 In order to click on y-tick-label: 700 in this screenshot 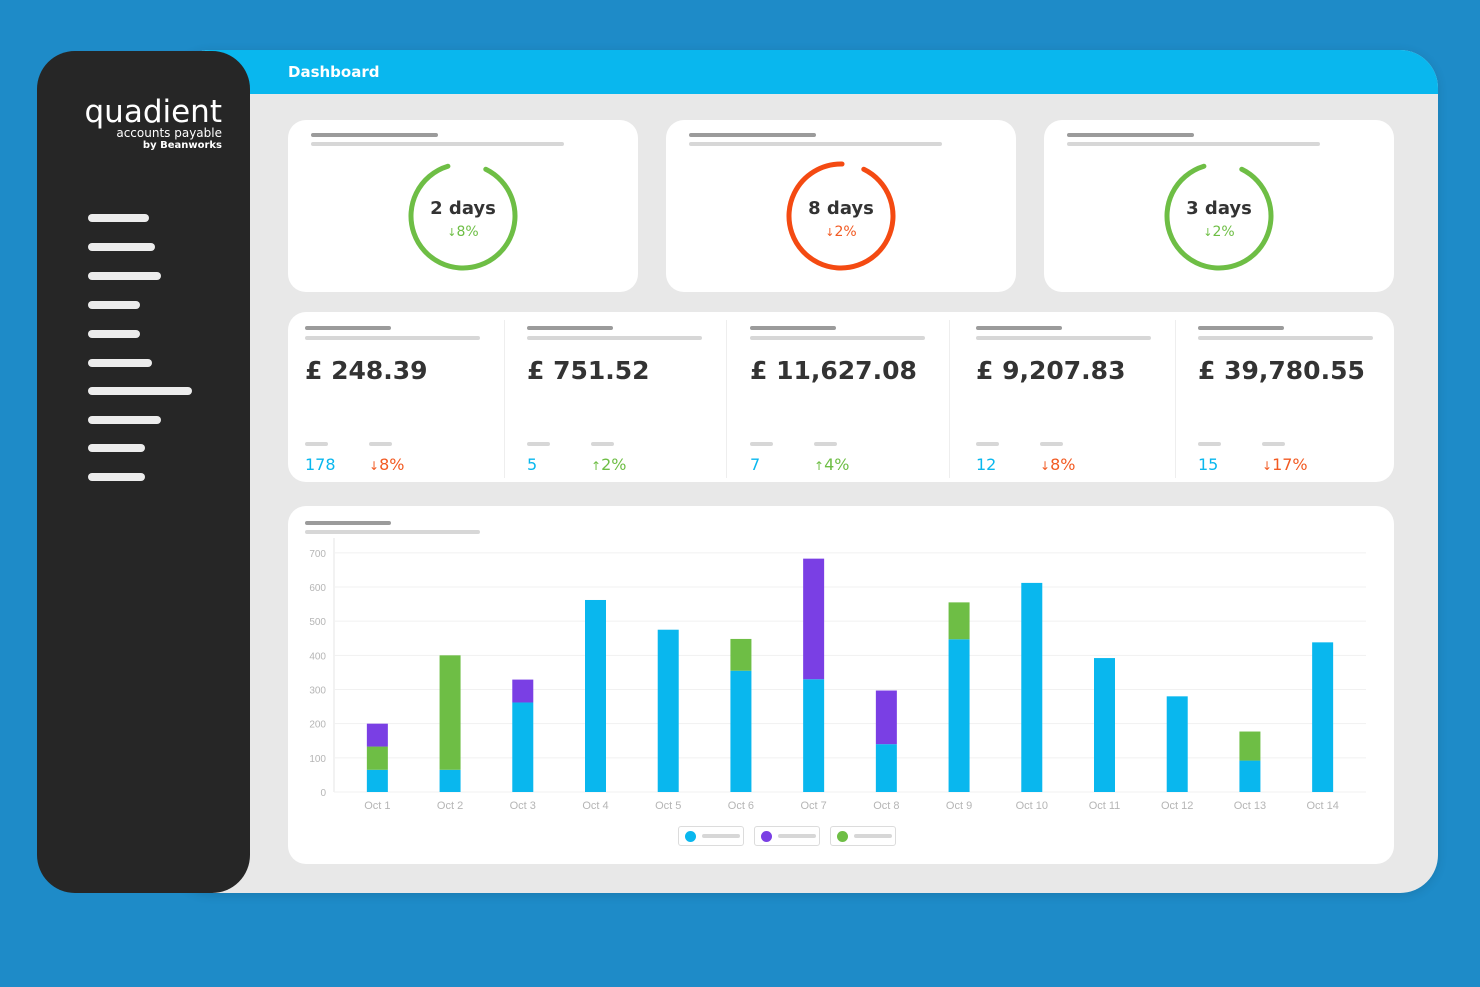, I will do `click(317, 554)`.